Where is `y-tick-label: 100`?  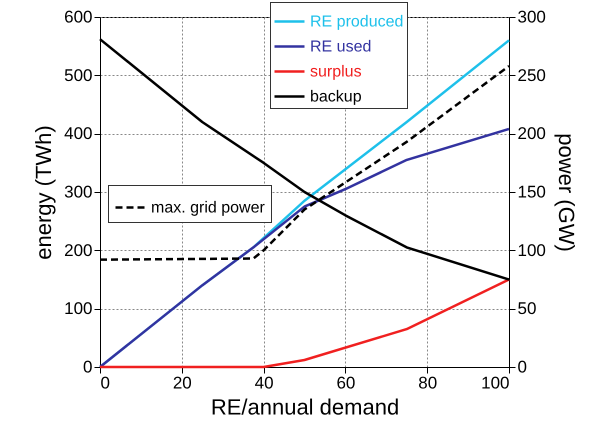 y-tick-label: 100 is located at coordinates (78, 308).